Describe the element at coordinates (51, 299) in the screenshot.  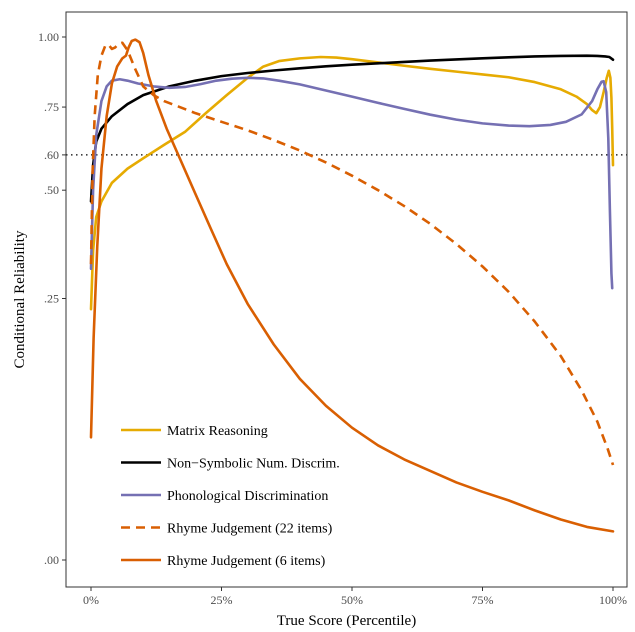
I see `y-tick-label: .25` at that location.